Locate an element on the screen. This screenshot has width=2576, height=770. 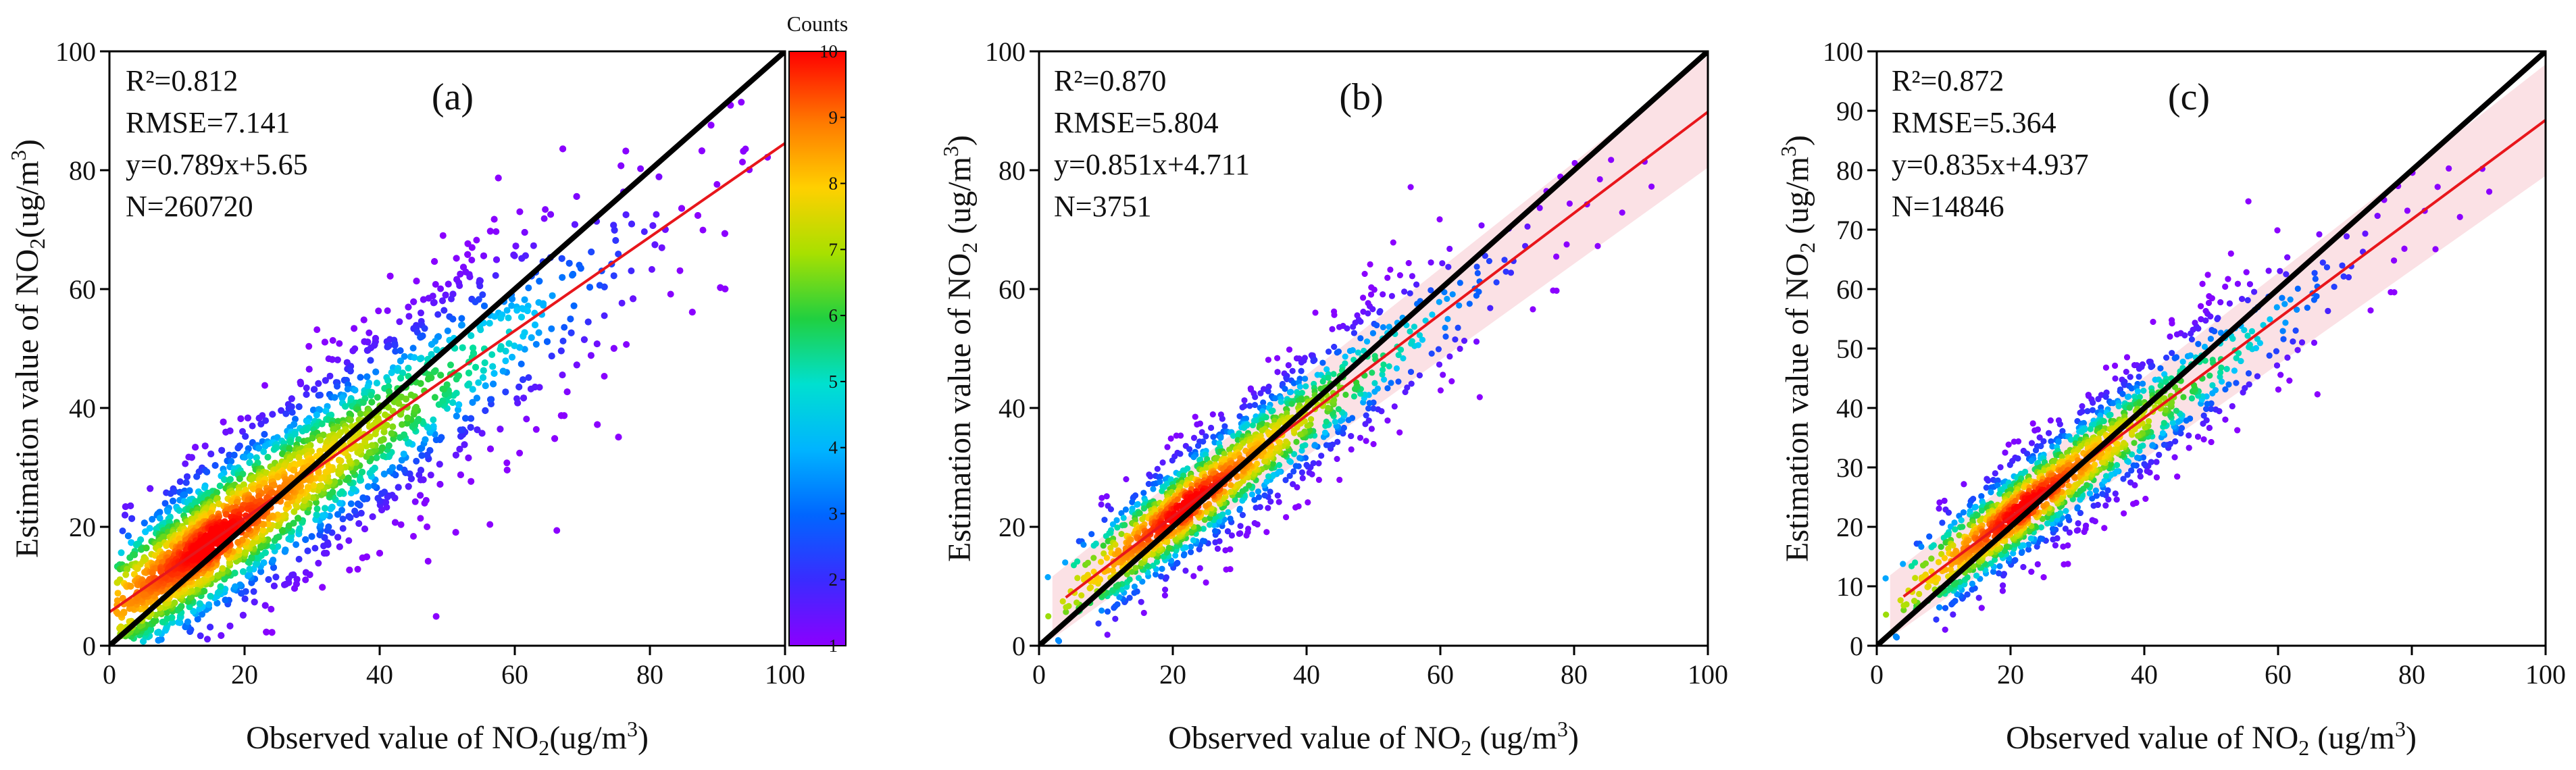
x-ticks-a: 0 20 40 60 80 100 is located at coordinates (454, 668).